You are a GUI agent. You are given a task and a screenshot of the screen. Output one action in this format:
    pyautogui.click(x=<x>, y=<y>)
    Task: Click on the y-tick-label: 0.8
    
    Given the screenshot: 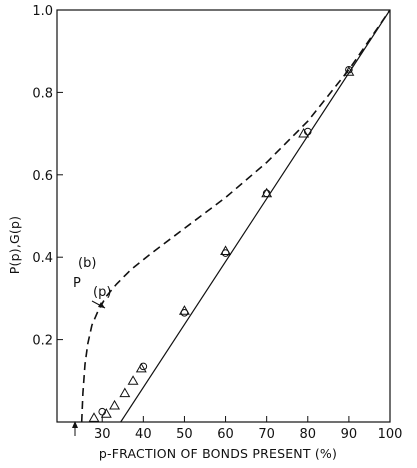 What is the action you would take?
    pyautogui.click(x=42, y=93)
    